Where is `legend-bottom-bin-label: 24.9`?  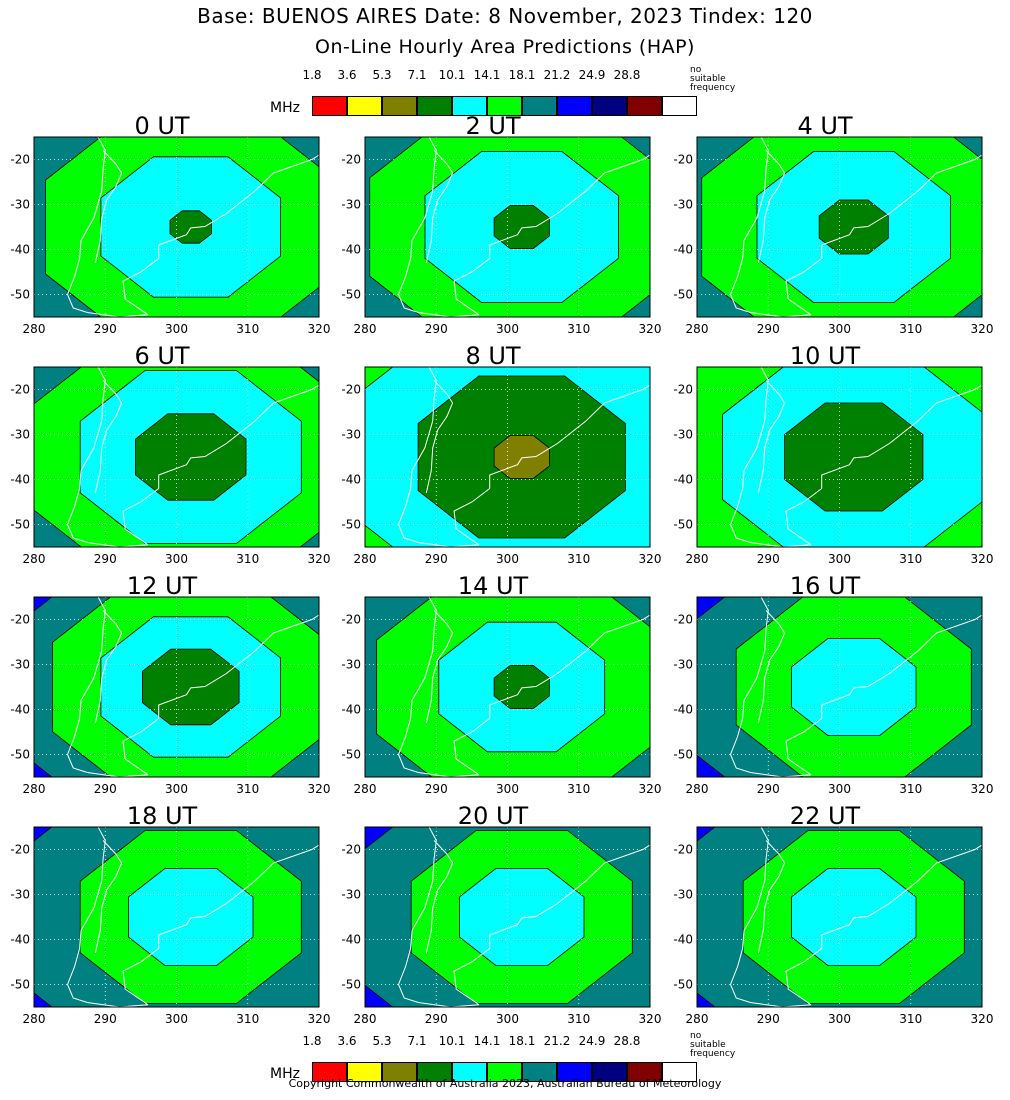 legend-bottom-bin-label: 24.9 is located at coordinates (592, 1041).